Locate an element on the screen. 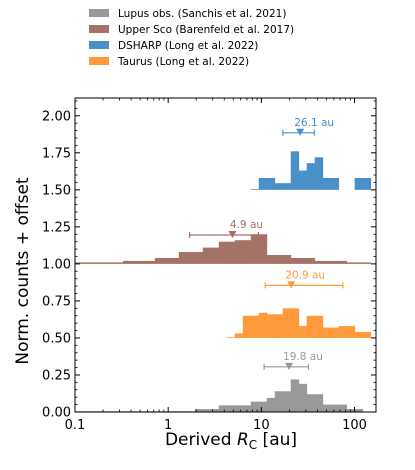 The height and width of the screenshot is (470, 415). x-tick-label: 10 is located at coordinates (261, 425).